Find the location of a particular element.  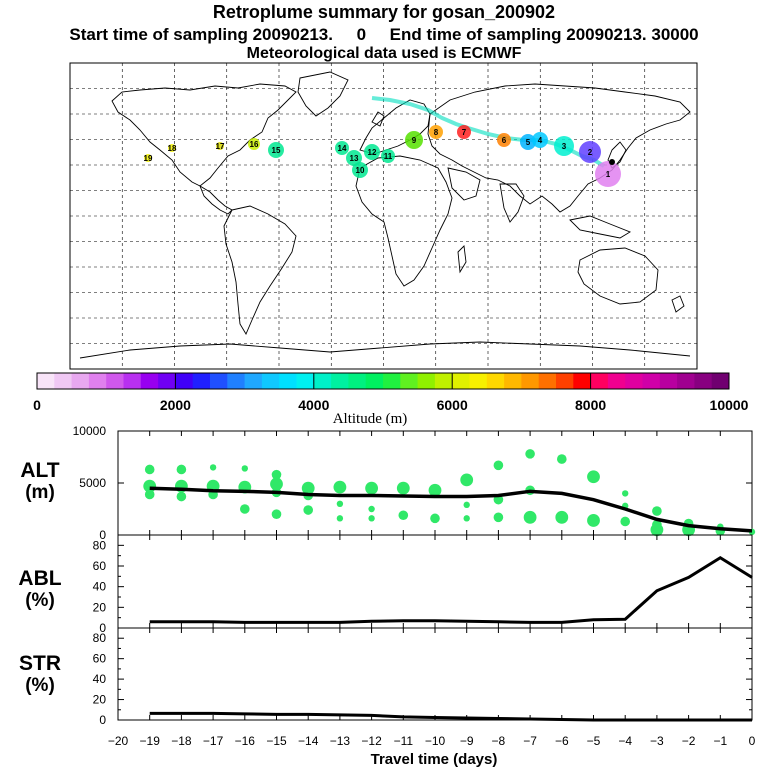

plume-cluster: 19 is located at coordinates (148, 158).